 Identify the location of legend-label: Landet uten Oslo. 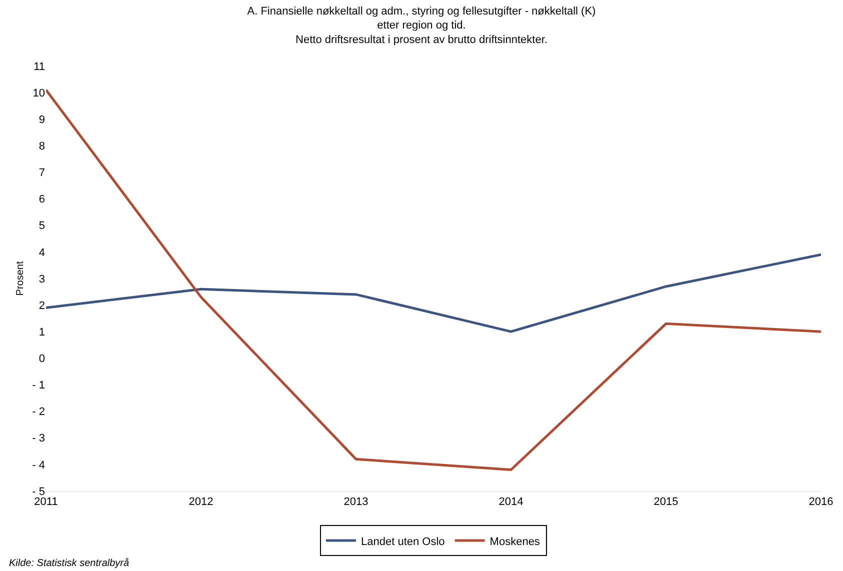
(403, 542).